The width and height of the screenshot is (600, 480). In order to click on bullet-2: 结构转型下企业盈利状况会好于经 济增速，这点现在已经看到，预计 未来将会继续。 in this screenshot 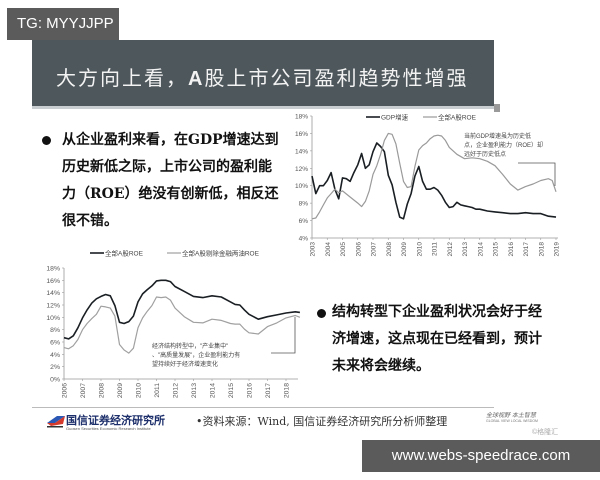, I will do `click(437, 339)`.